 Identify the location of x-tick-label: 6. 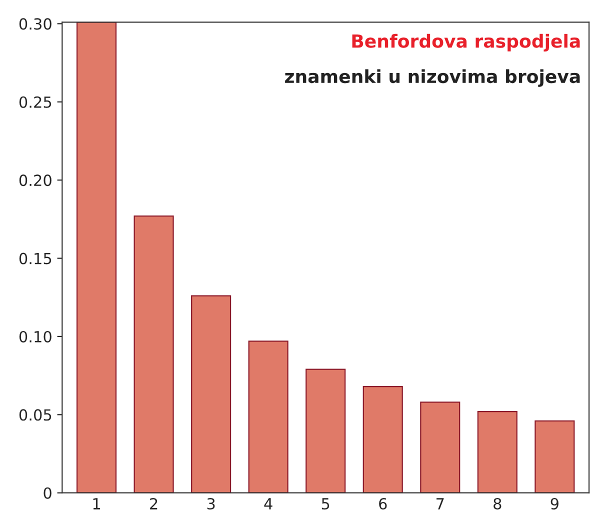
(383, 504).